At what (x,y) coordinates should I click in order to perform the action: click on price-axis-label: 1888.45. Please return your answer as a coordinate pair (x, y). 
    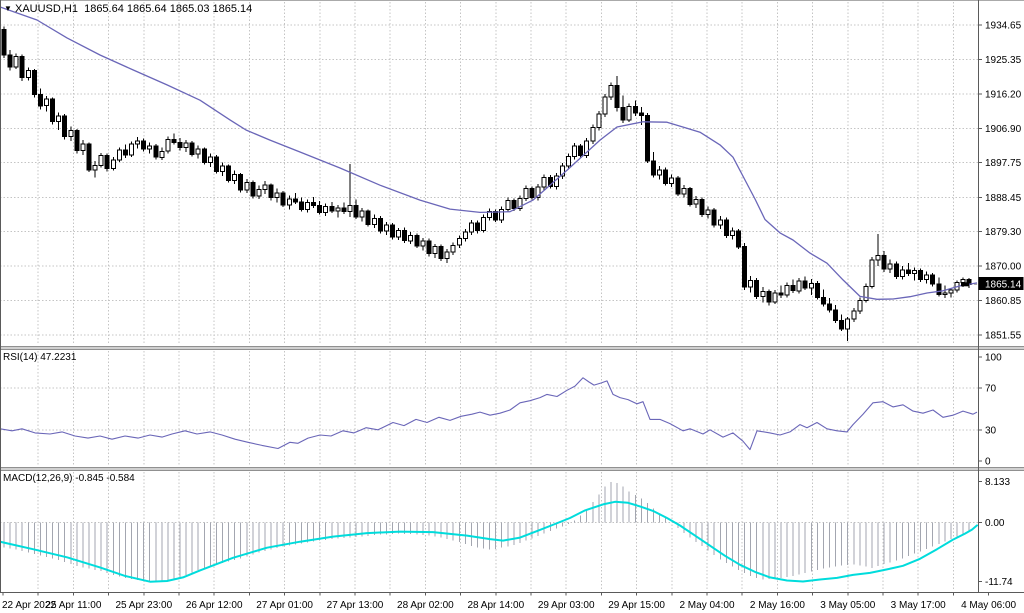
    Looking at the image, I should click on (1003, 198).